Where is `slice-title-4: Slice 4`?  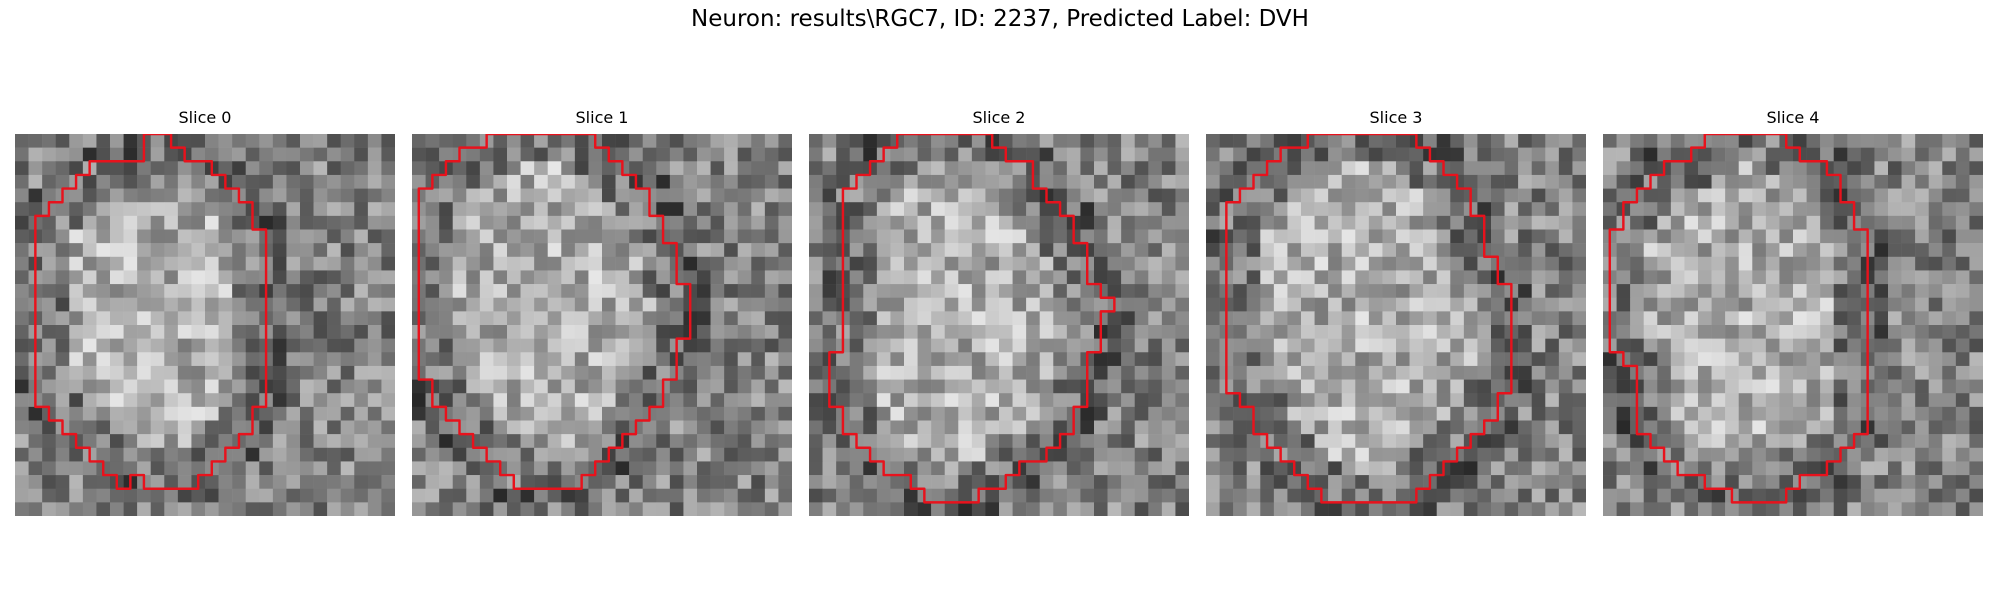 slice-title-4: Slice 4 is located at coordinates (1793, 117).